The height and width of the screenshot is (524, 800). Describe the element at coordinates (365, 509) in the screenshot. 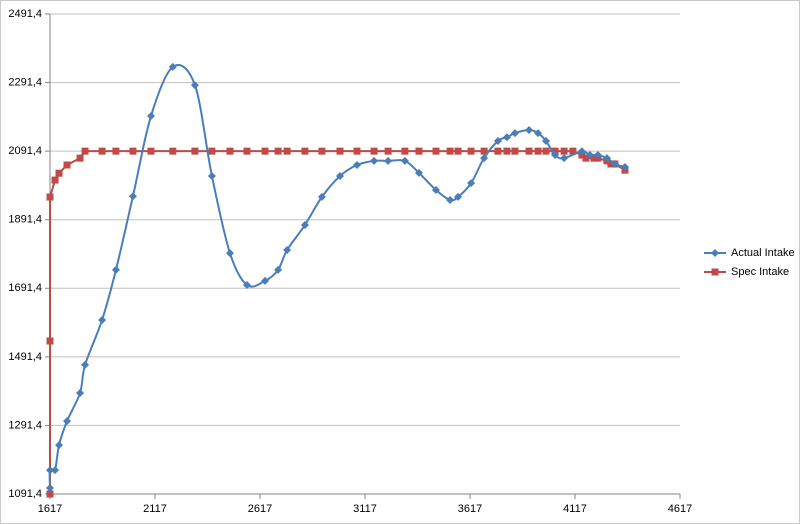

I see `x-tick-label: 3117` at that location.